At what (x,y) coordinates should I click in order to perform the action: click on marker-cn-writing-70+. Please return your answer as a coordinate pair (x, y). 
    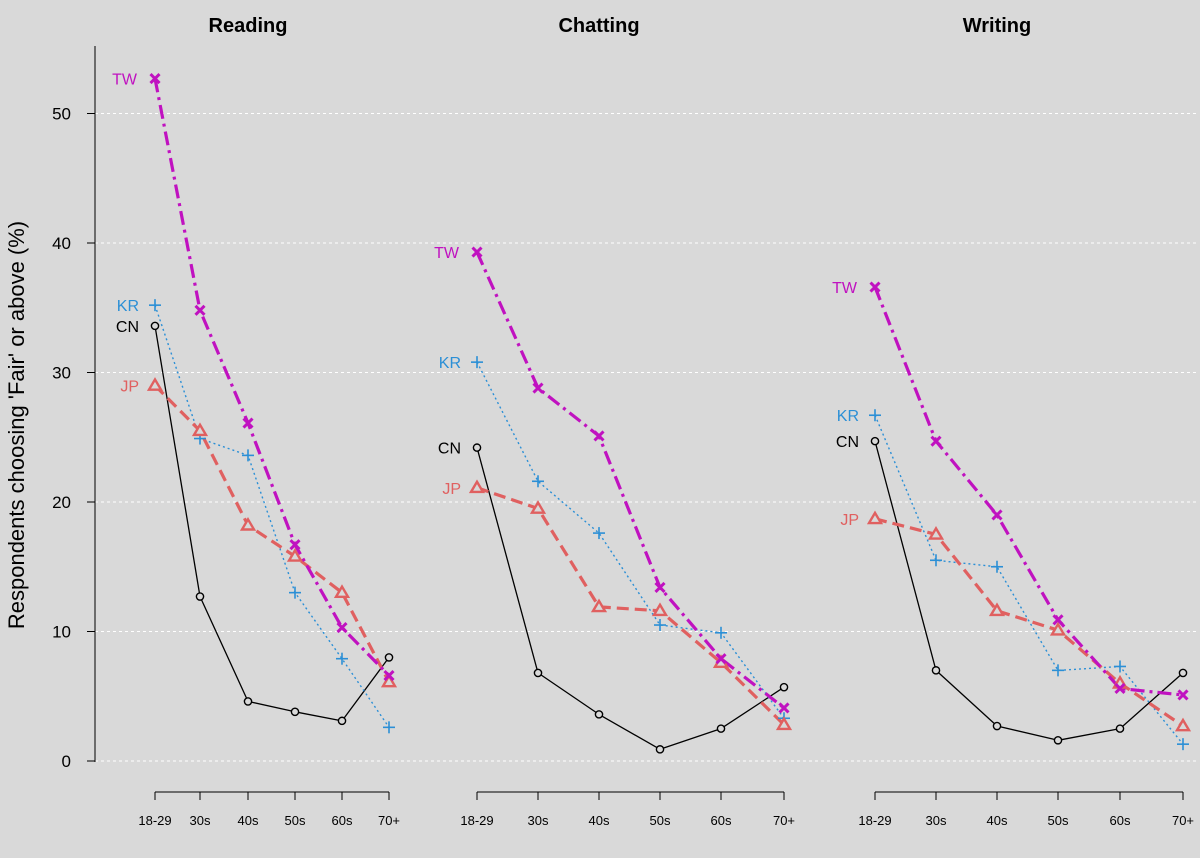
    Looking at the image, I should click on (1183, 673).